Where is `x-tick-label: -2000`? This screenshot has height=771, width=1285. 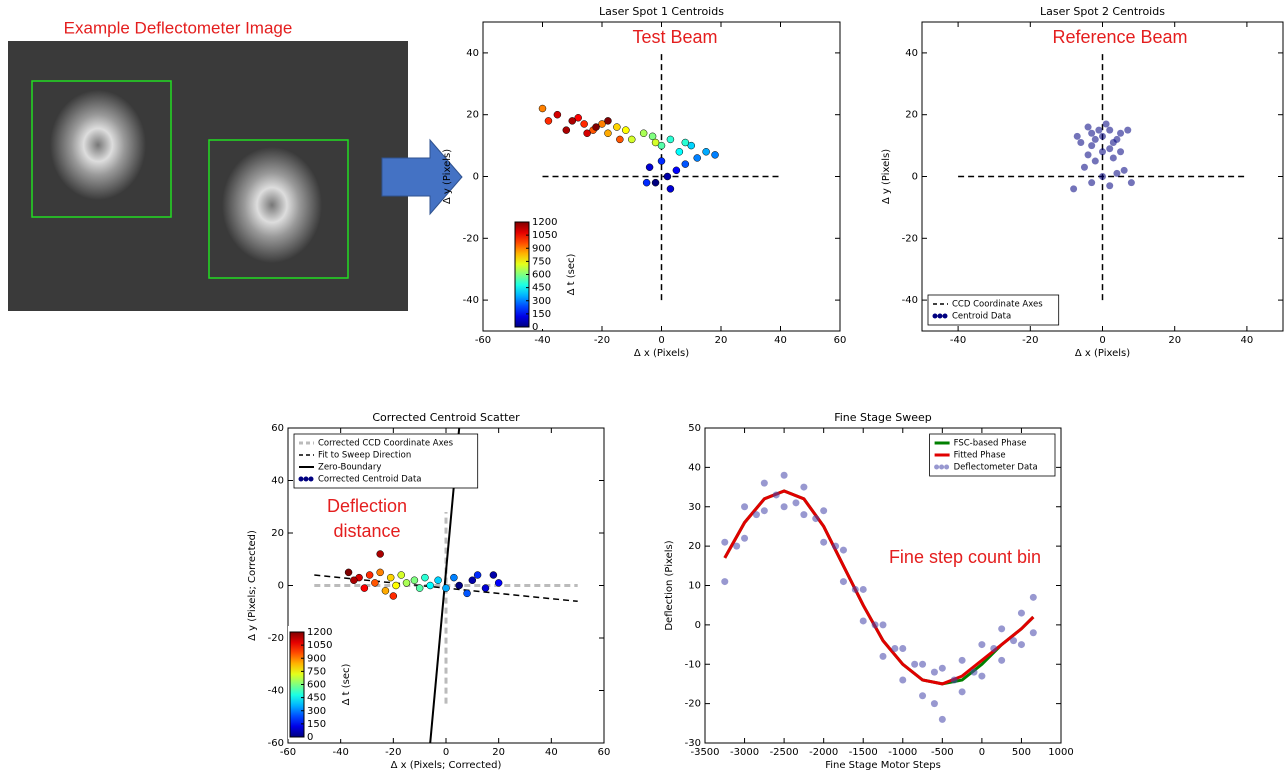
x-tick-label: -2000 is located at coordinates (823, 752).